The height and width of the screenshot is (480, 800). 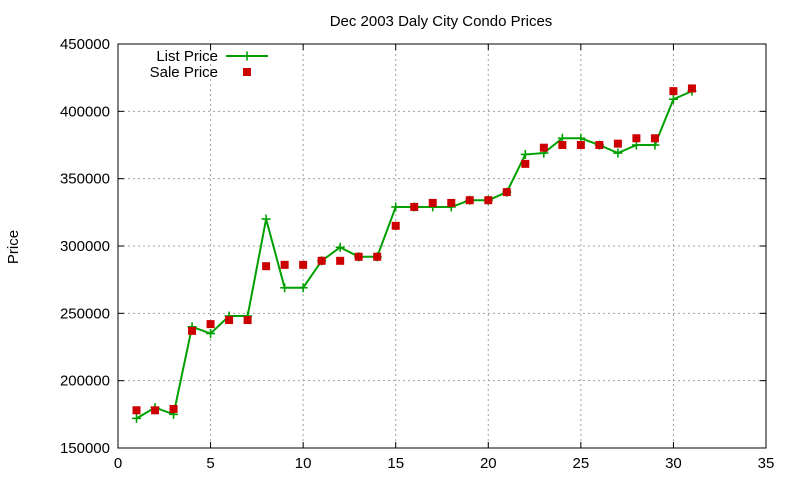 What do you see at coordinates (395, 463) in the screenshot?
I see `x-tick-label: 15` at bounding box center [395, 463].